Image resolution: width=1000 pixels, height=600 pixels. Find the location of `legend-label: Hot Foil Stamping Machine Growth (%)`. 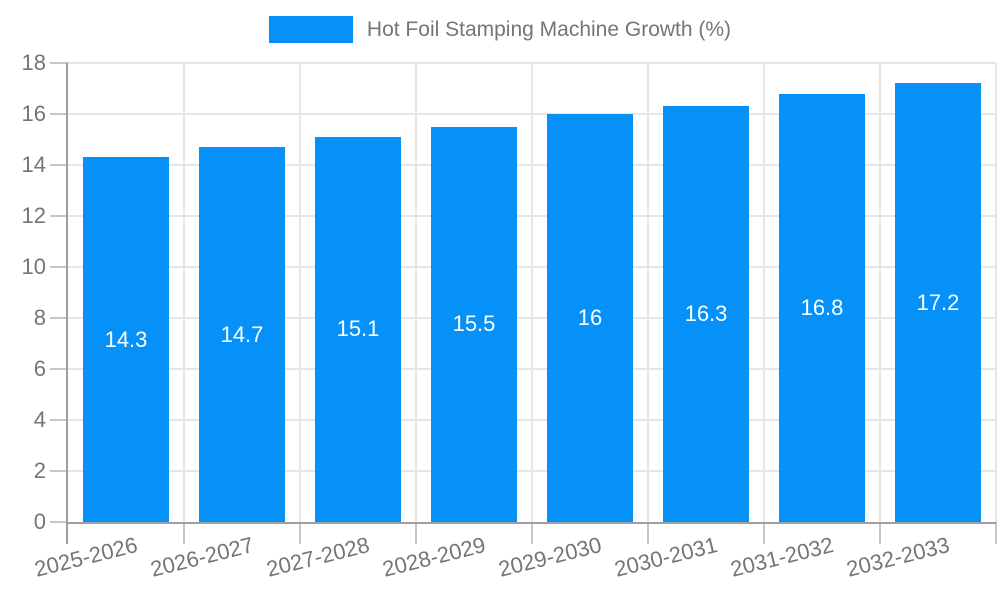

legend-label: Hot Foil Stamping Machine Growth (%) is located at coordinates (549, 29).